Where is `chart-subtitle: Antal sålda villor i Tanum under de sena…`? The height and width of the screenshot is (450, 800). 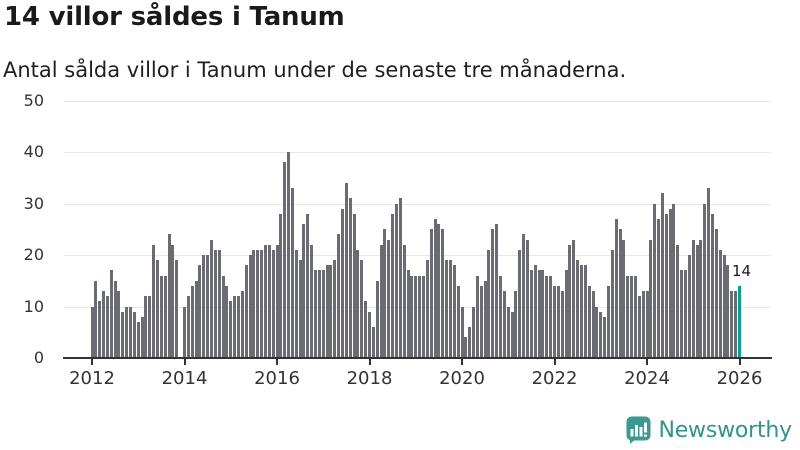
chart-subtitle: Antal sålda villor i Tanum under de sena… is located at coordinates (315, 70).